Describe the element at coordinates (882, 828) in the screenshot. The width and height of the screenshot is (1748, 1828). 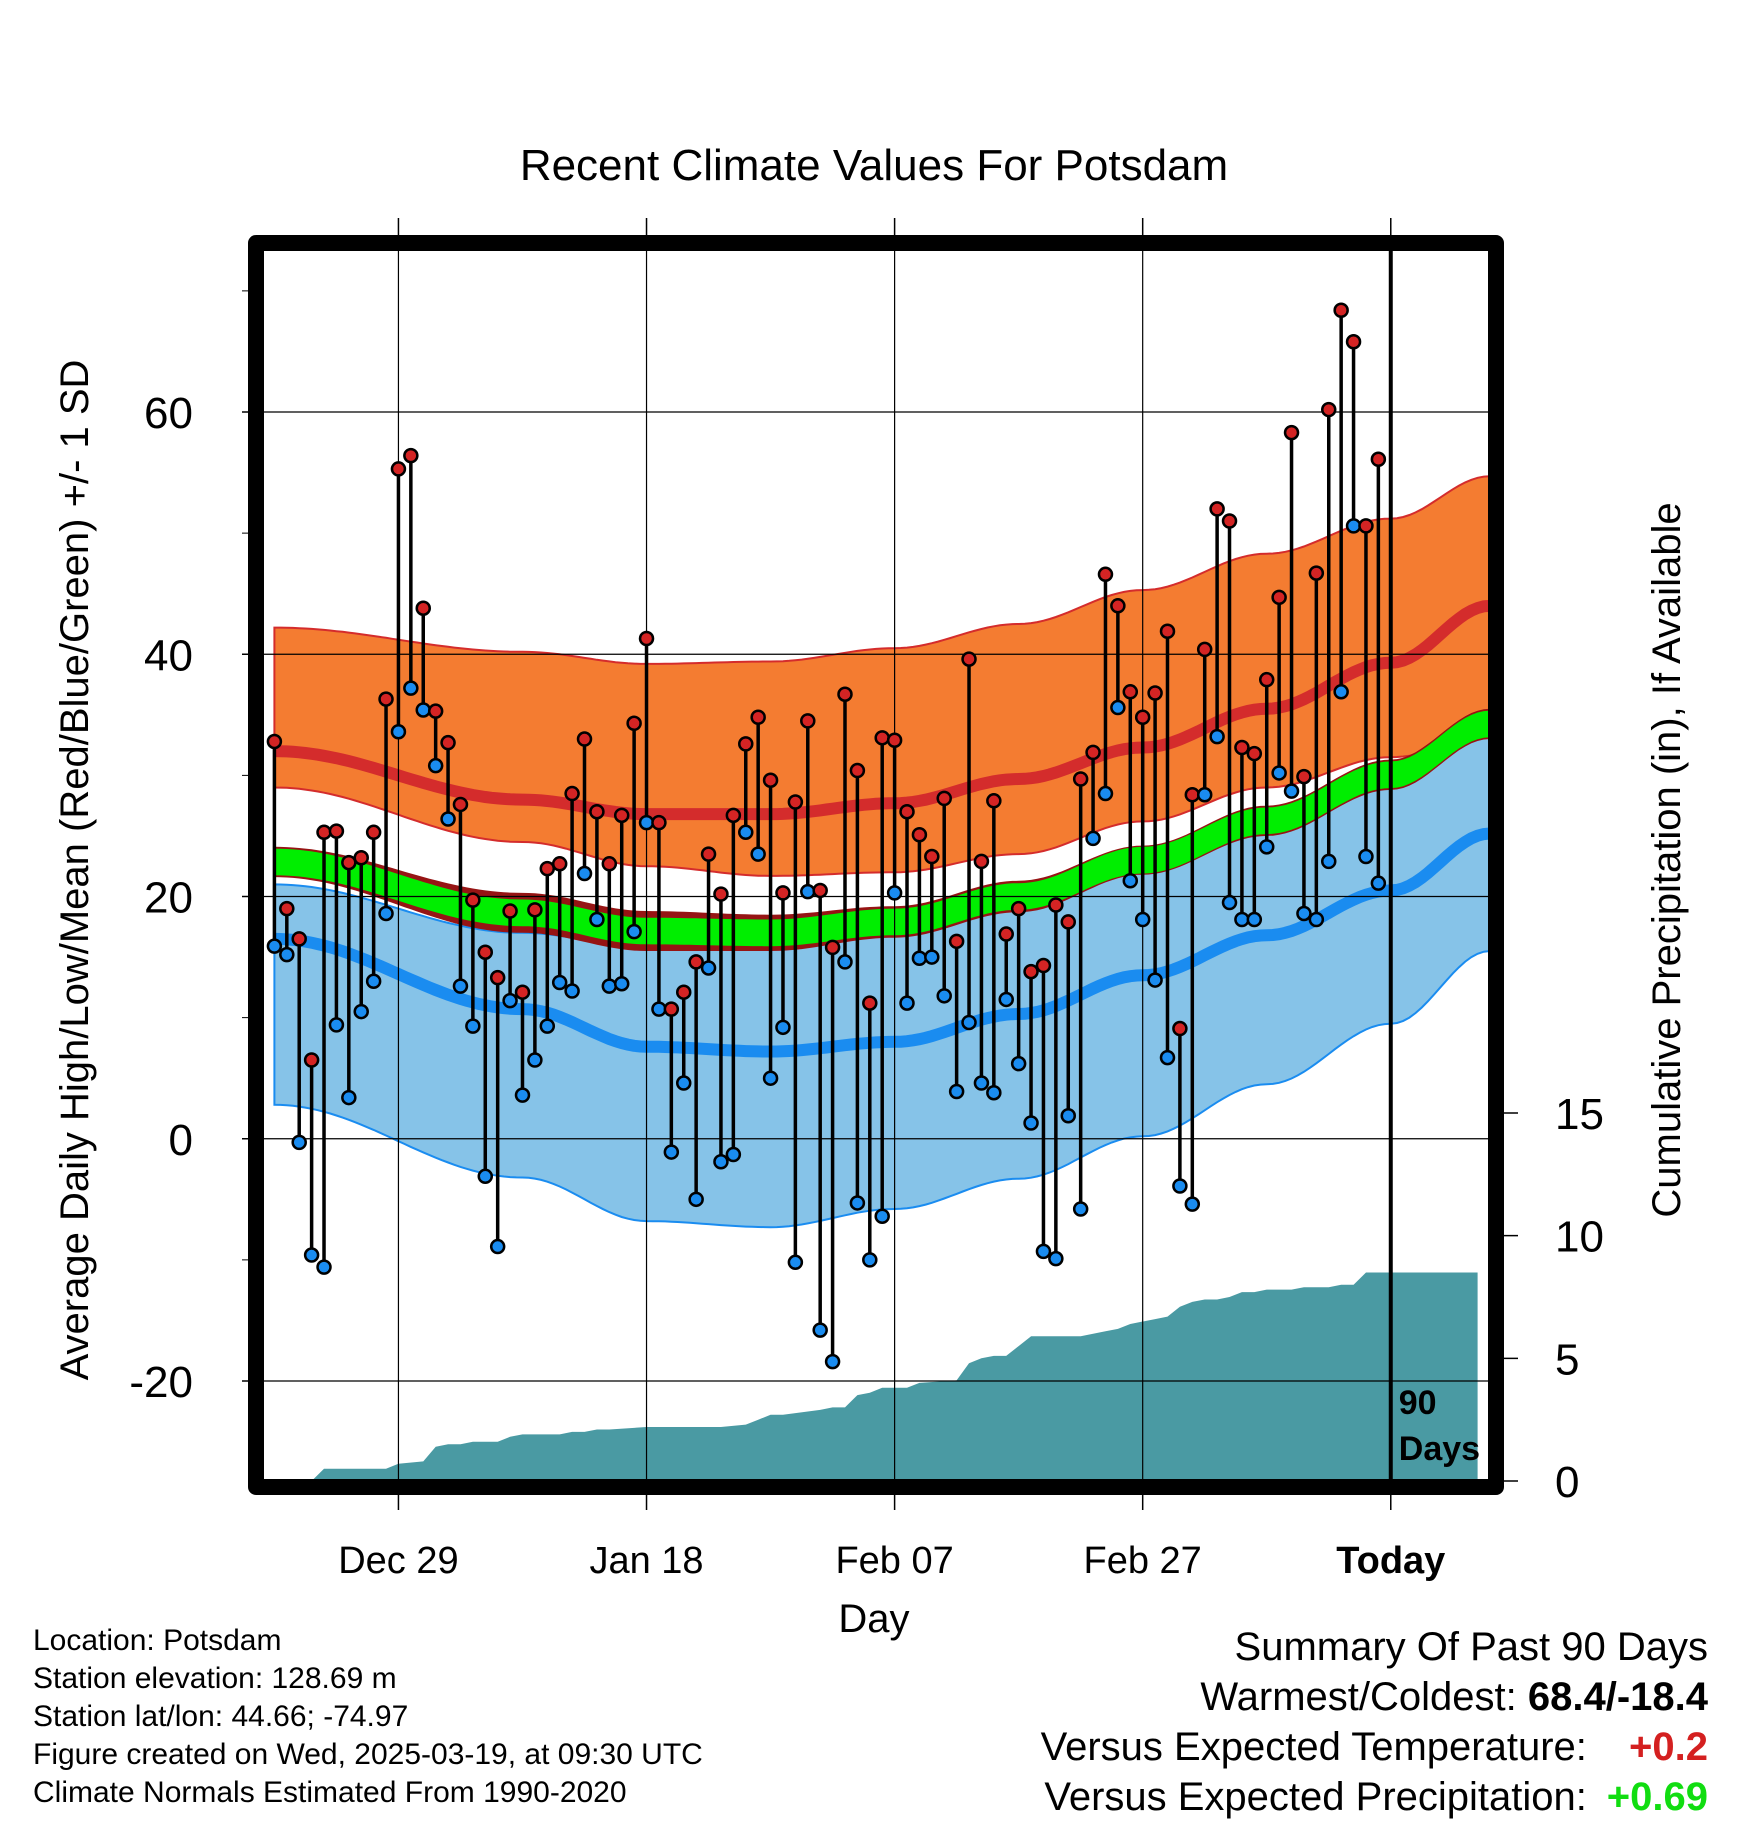
I see `mean-normal-line` at that location.